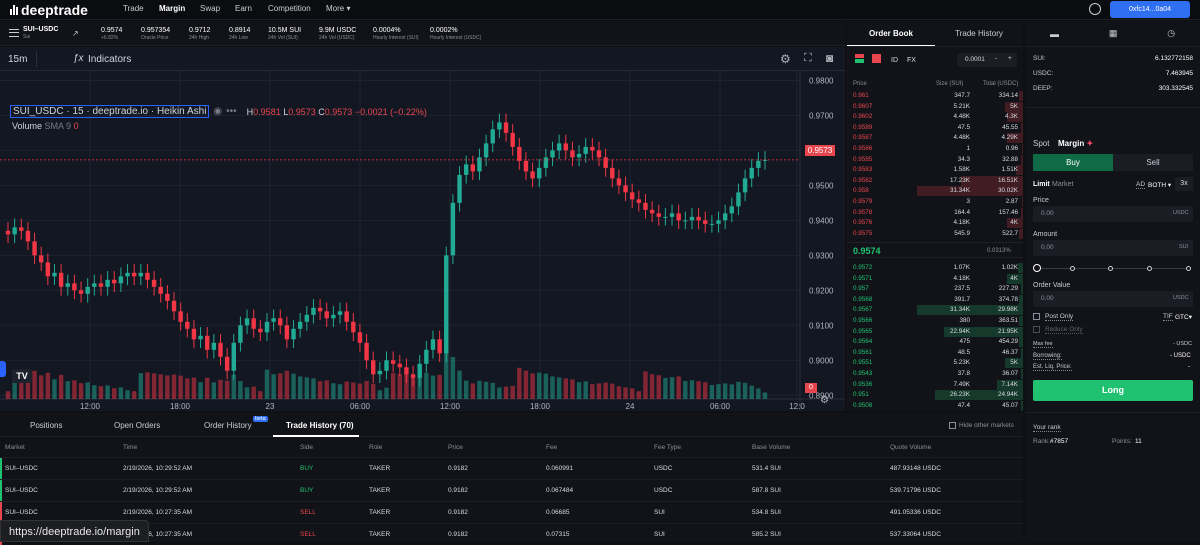 This screenshot has width=1200, height=545. What do you see at coordinates (894, 60) in the screenshot?
I see `id-toggle: ID` at bounding box center [894, 60].